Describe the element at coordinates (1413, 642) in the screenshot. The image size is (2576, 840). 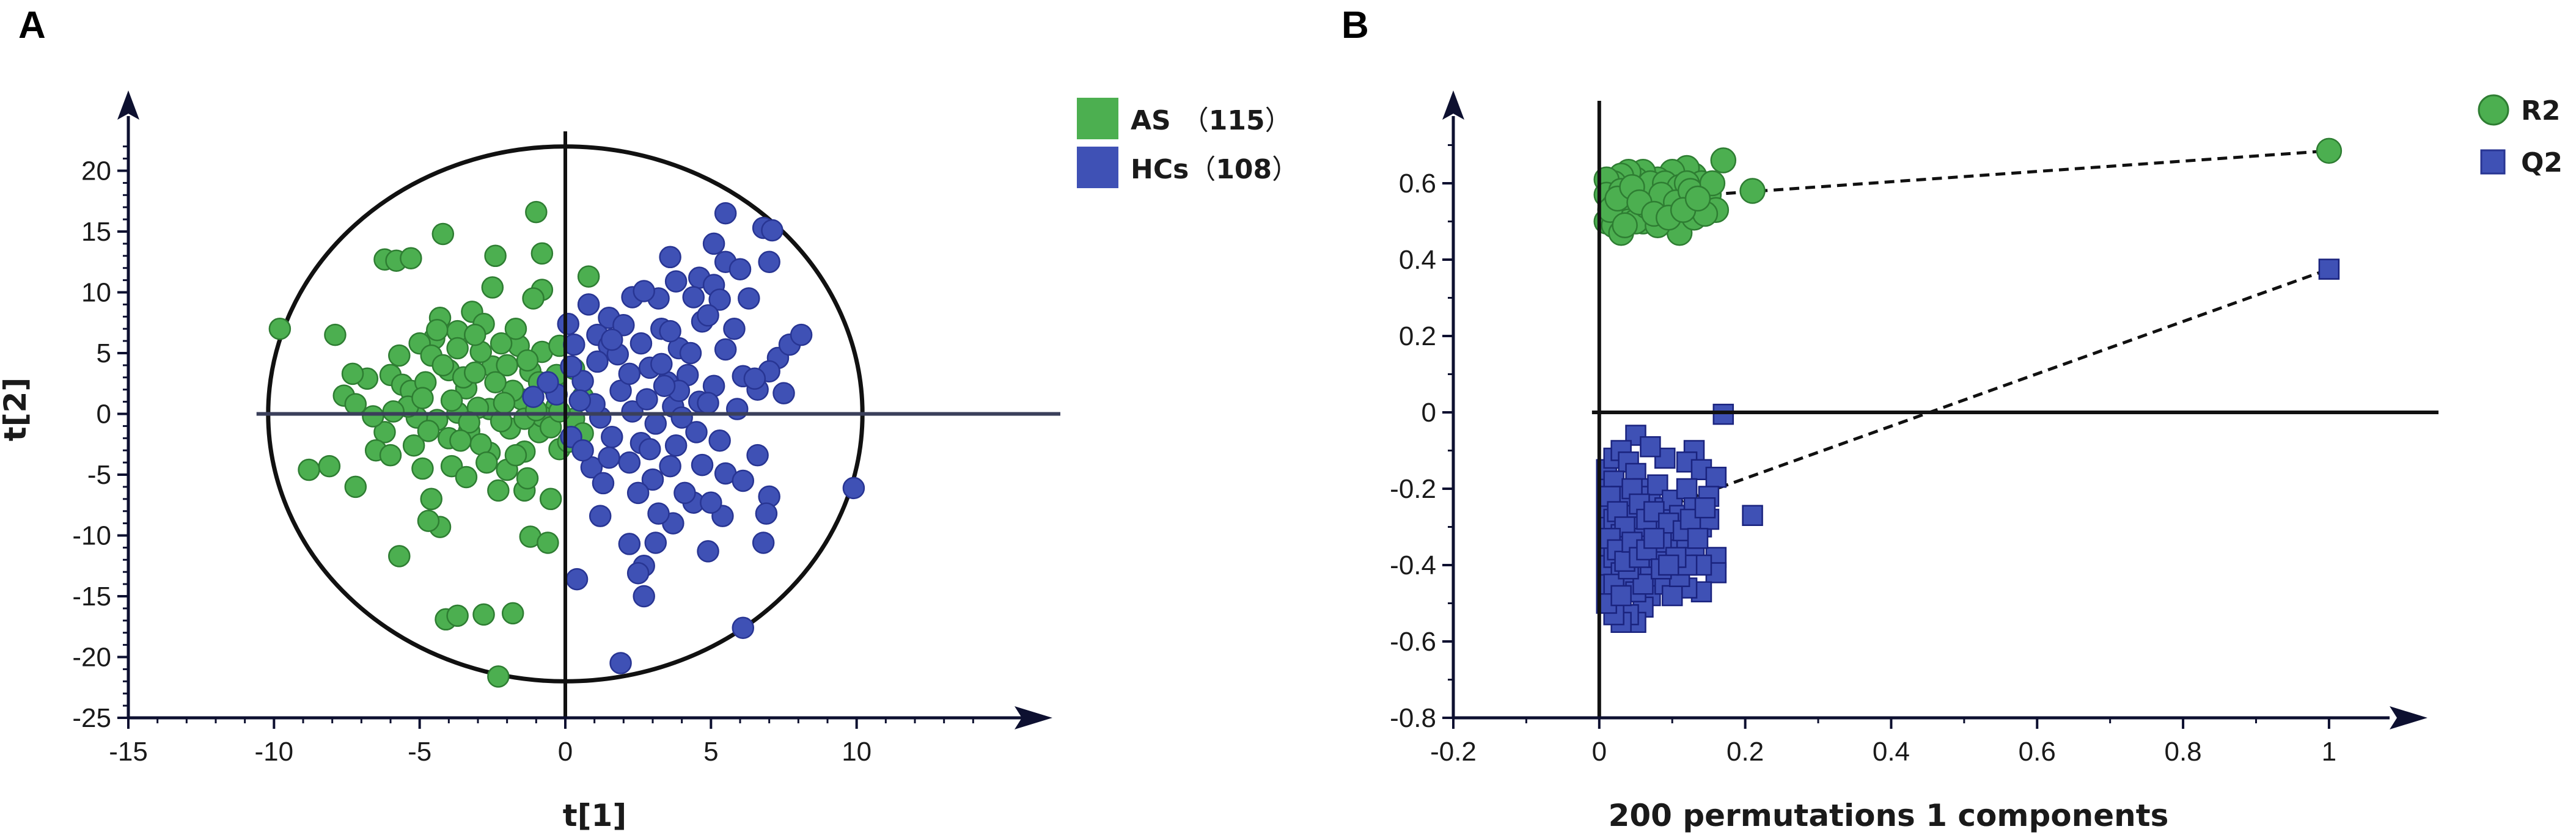
I see `panel-b-y-tick-label: -0.6` at that location.